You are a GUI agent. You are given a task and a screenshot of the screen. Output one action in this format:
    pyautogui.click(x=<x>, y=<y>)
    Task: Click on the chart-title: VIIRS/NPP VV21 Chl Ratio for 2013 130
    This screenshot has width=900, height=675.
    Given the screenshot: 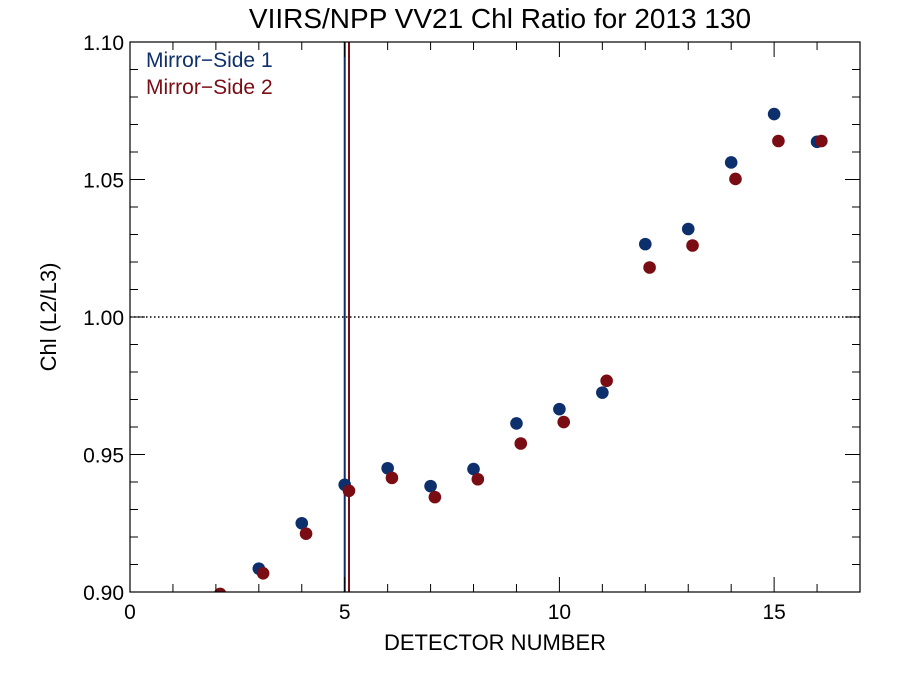 What is the action you would take?
    pyautogui.click(x=500, y=18)
    